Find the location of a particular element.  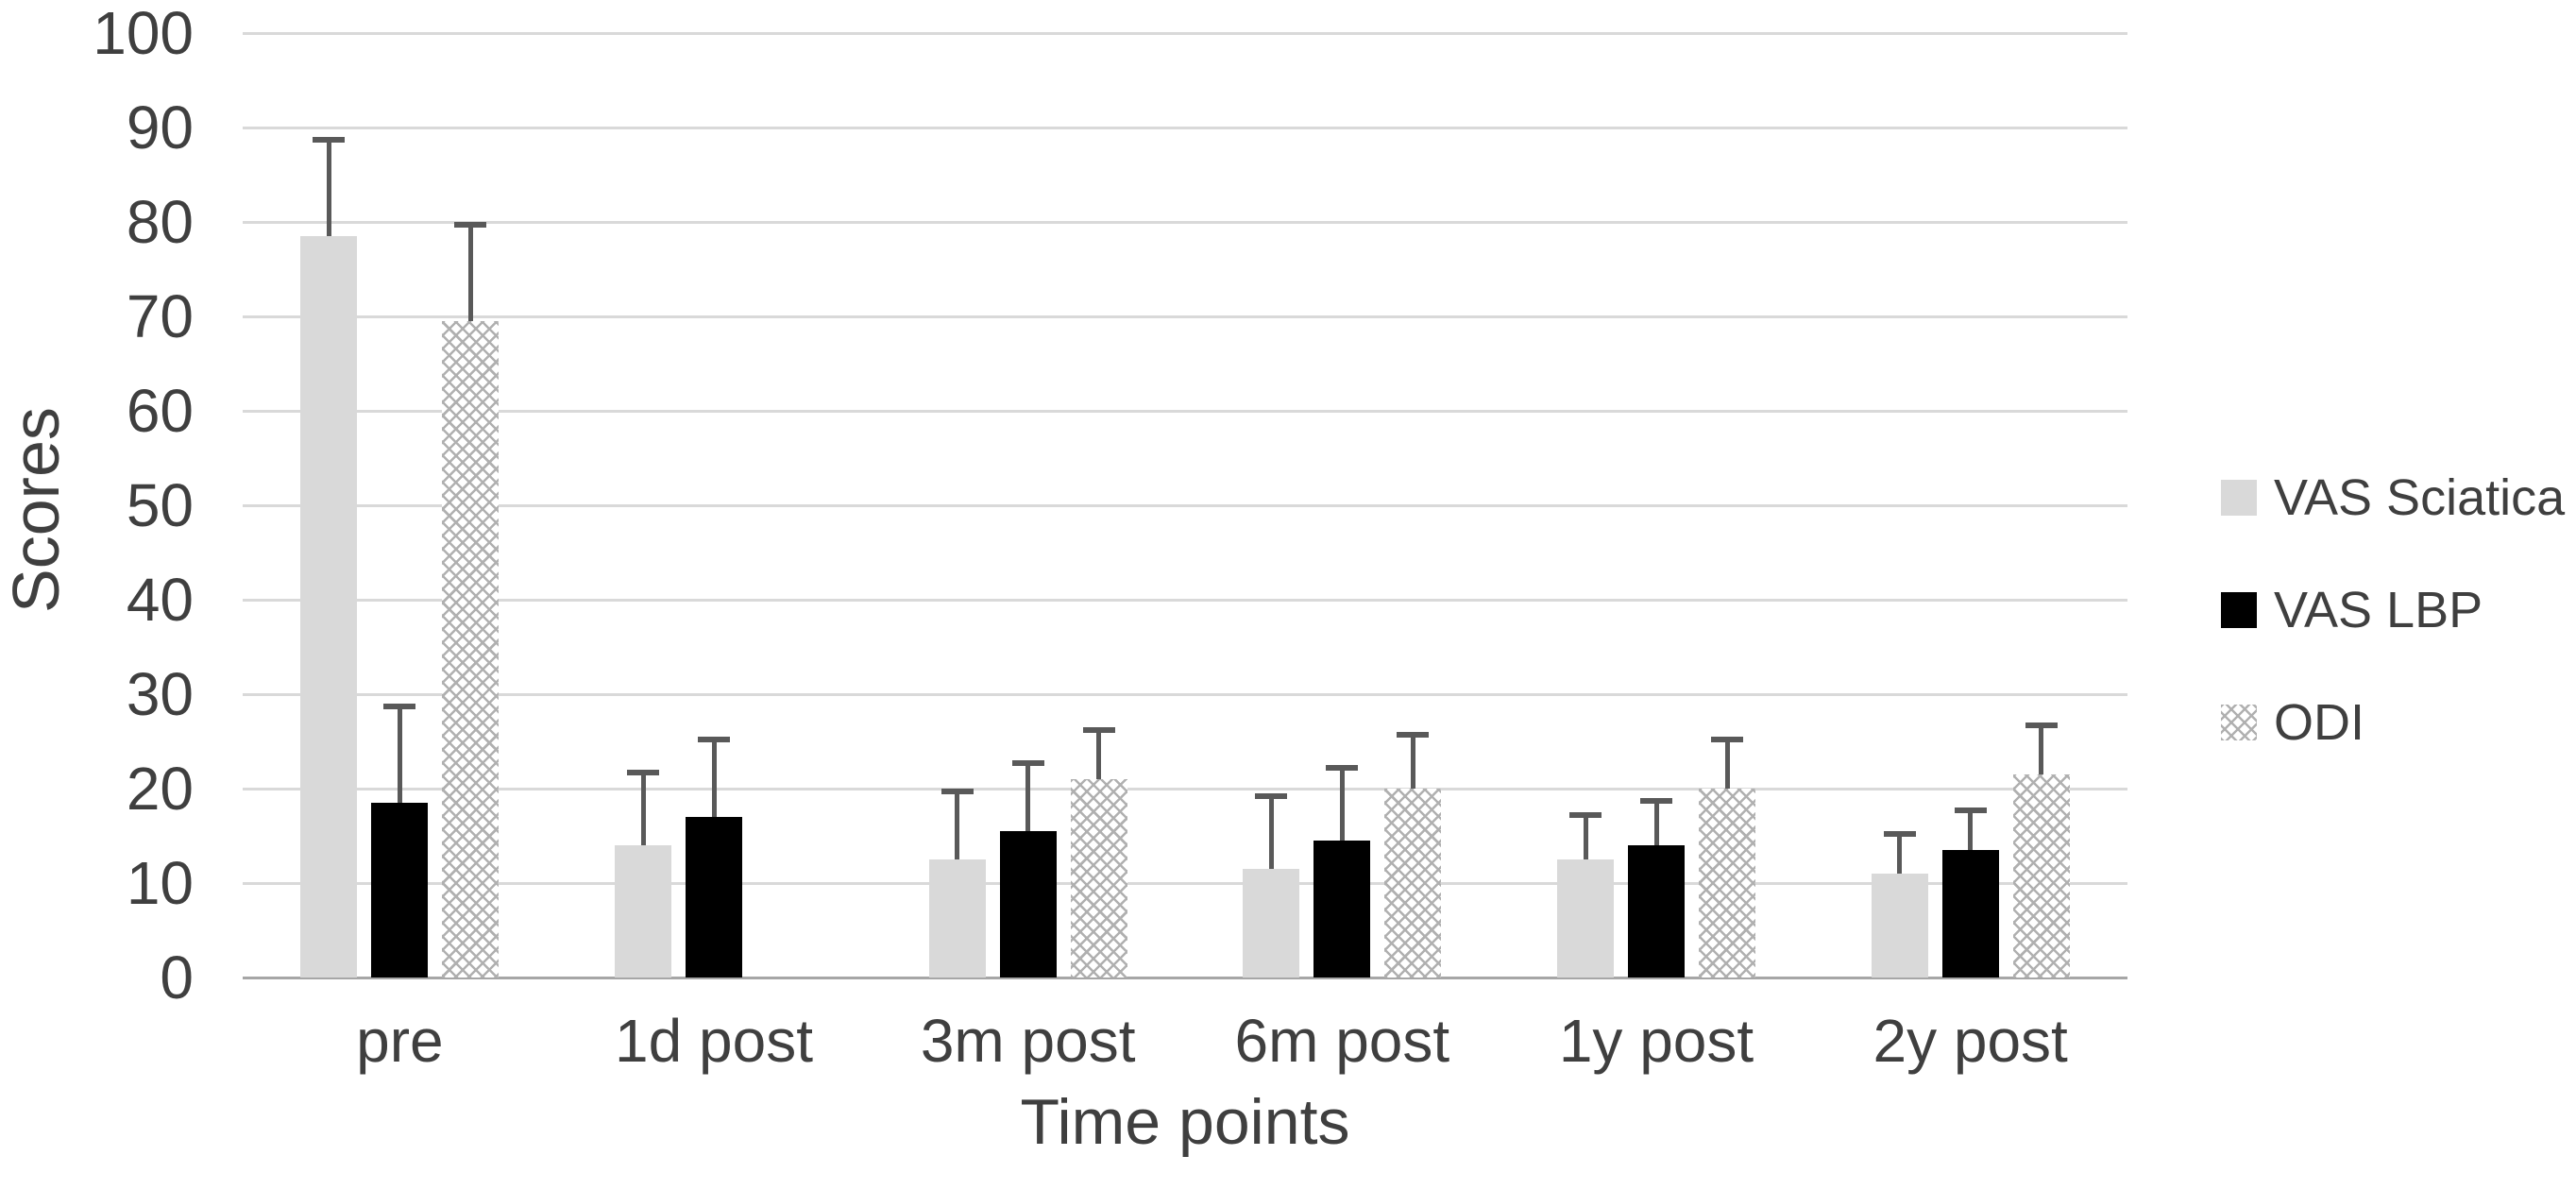

error-bar-line-odi-pre is located at coordinates (470, 271).